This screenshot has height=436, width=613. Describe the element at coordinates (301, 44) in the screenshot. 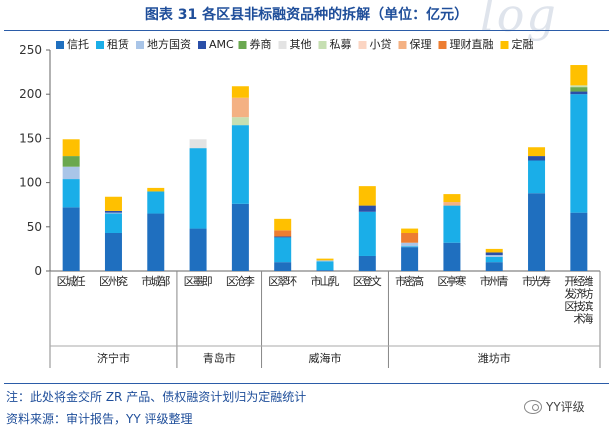

I see `legend-label: 其他` at that location.